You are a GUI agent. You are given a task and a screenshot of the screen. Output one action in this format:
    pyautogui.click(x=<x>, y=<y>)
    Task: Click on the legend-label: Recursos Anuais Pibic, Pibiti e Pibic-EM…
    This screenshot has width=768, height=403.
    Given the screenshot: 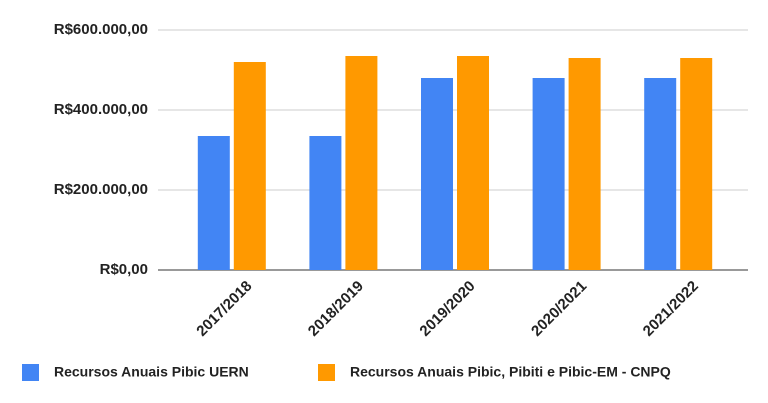 What is the action you would take?
    pyautogui.click(x=510, y=372)
    